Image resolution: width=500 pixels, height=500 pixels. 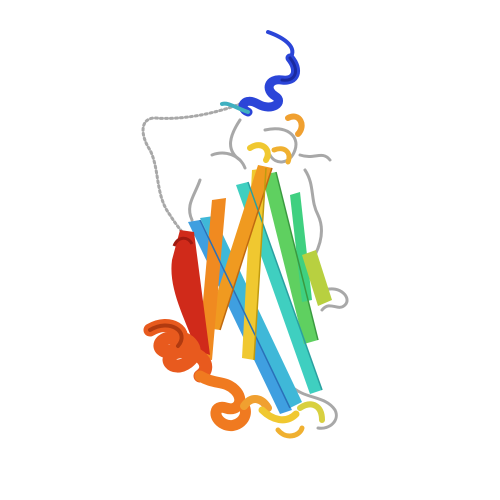 What do you see at coordinates (239, 247) in the screenshot?
I see `strand-orange` at bounding box center [239, 247].